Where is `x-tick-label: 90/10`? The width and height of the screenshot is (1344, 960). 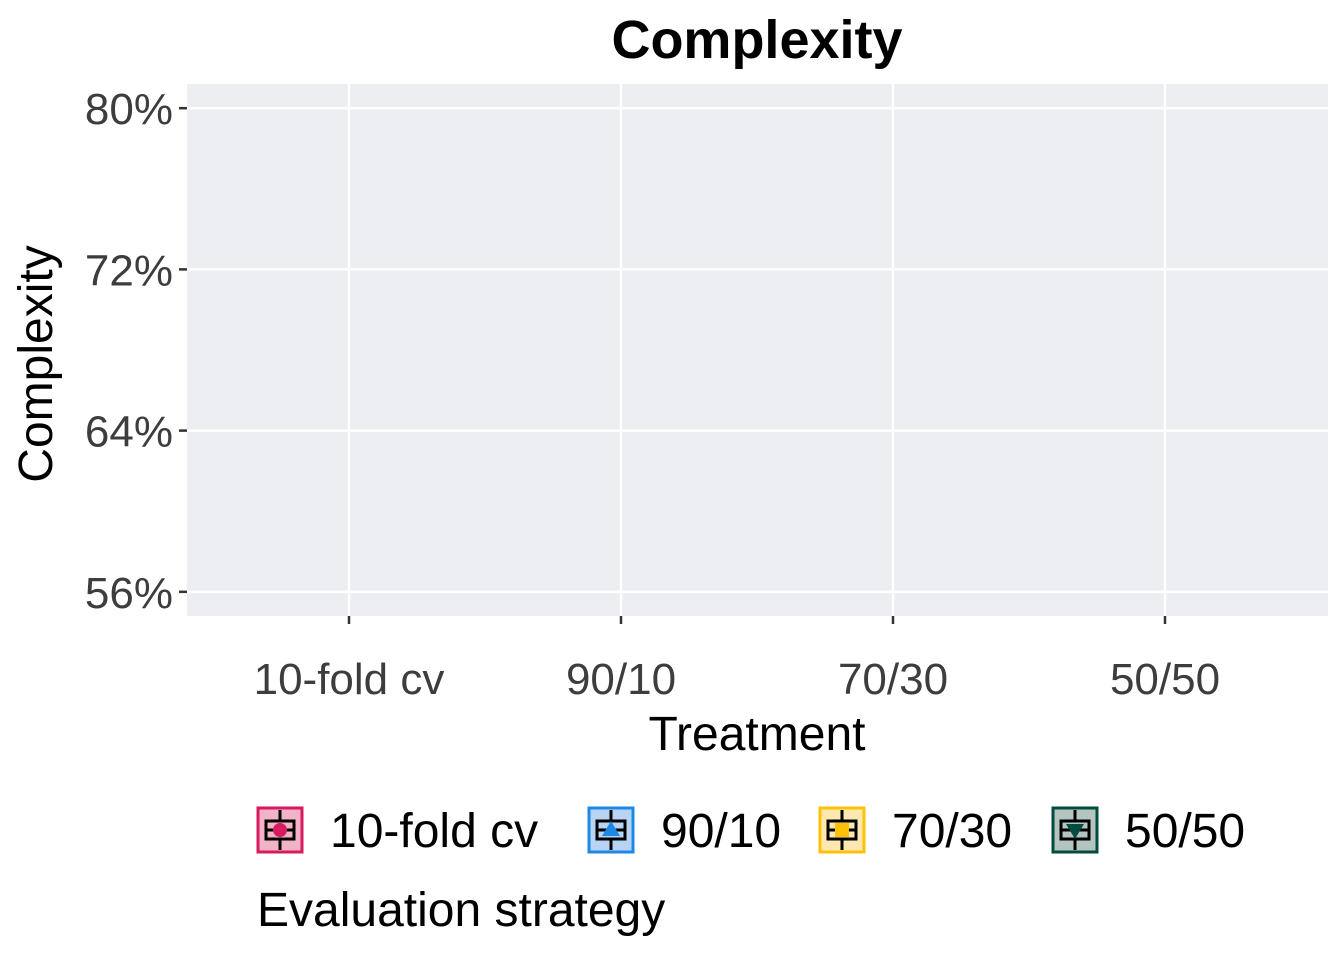 x-tick-label: 90/10 is located at coordinates (621, 679).